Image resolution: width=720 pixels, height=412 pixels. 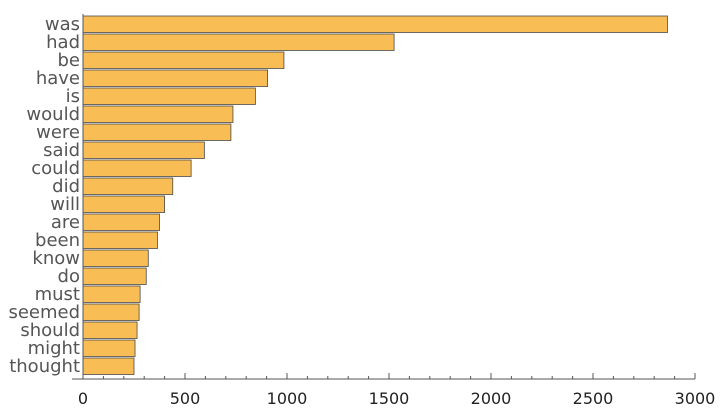 I want to click on category-label-seemed: seemed, so click(x=44, y=312).